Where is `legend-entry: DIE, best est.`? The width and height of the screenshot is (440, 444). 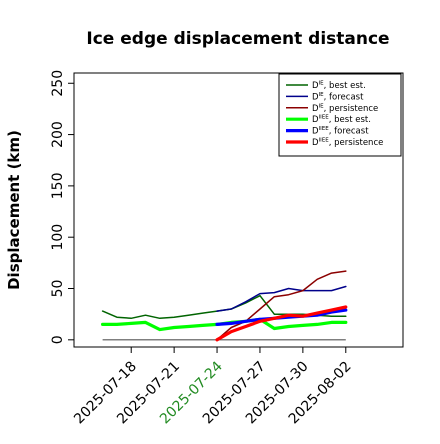 legend-entry: DIE, best est. is located at coordinates (339, 86).